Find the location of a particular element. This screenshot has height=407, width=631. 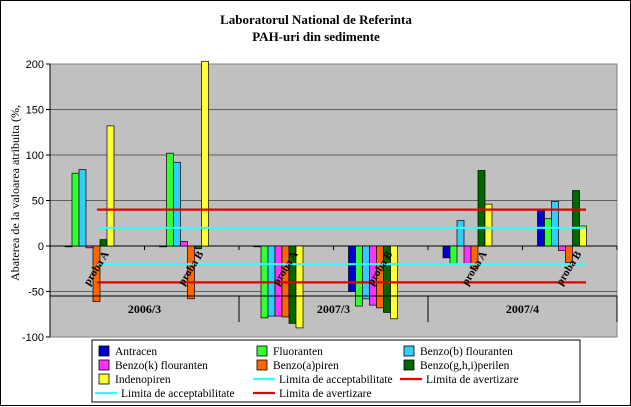

y-tick-label: -100 is located at coordinates (33, 338).